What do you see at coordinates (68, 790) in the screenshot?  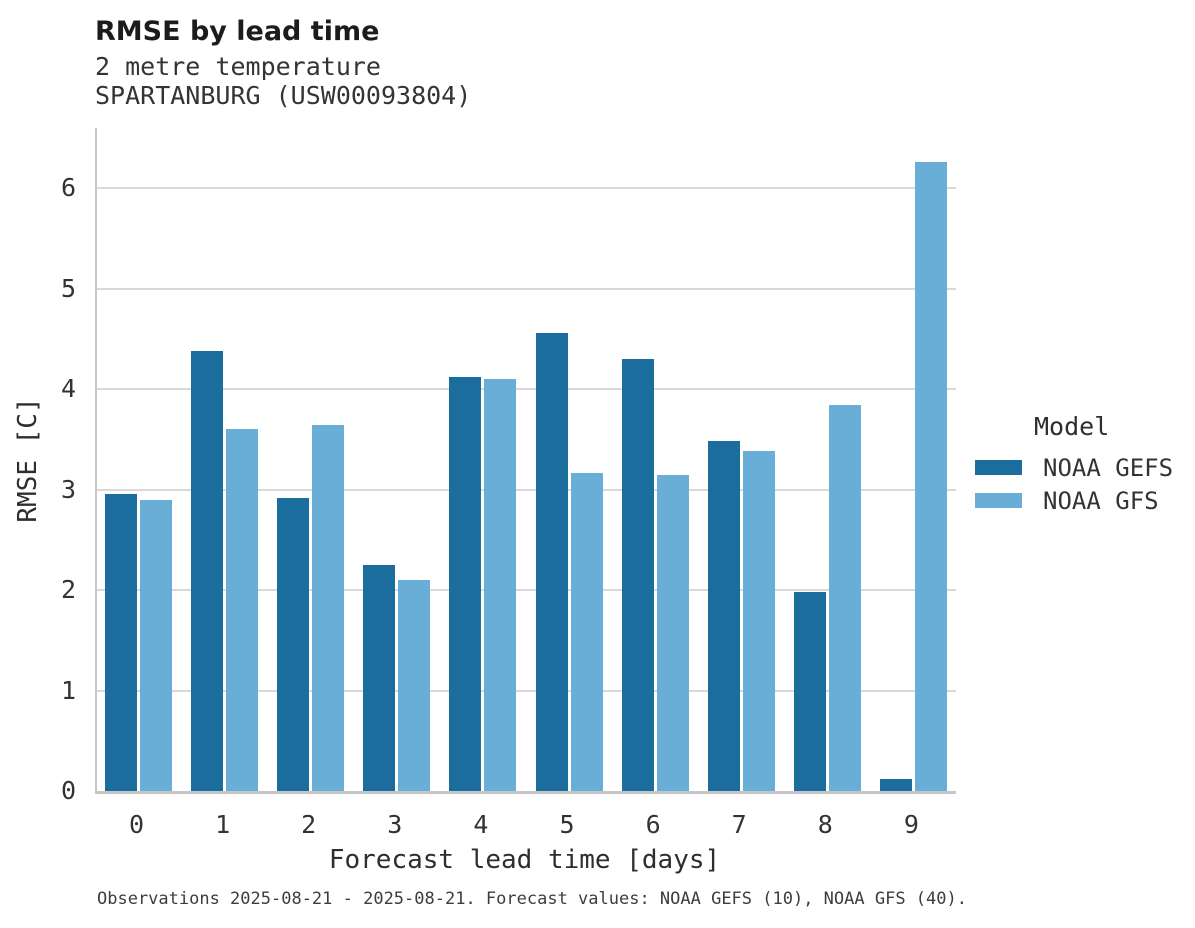 I see `y-tick-label-0: 0` at bounding box center [68, 790].